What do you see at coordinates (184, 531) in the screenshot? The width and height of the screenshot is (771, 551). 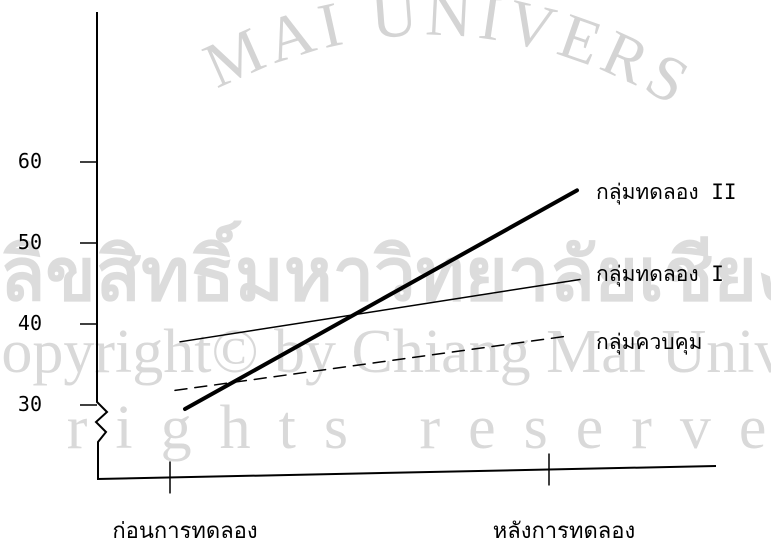 I see `x-tick-label: ก่อนการทดลอง` at bounding box center [184, 531].